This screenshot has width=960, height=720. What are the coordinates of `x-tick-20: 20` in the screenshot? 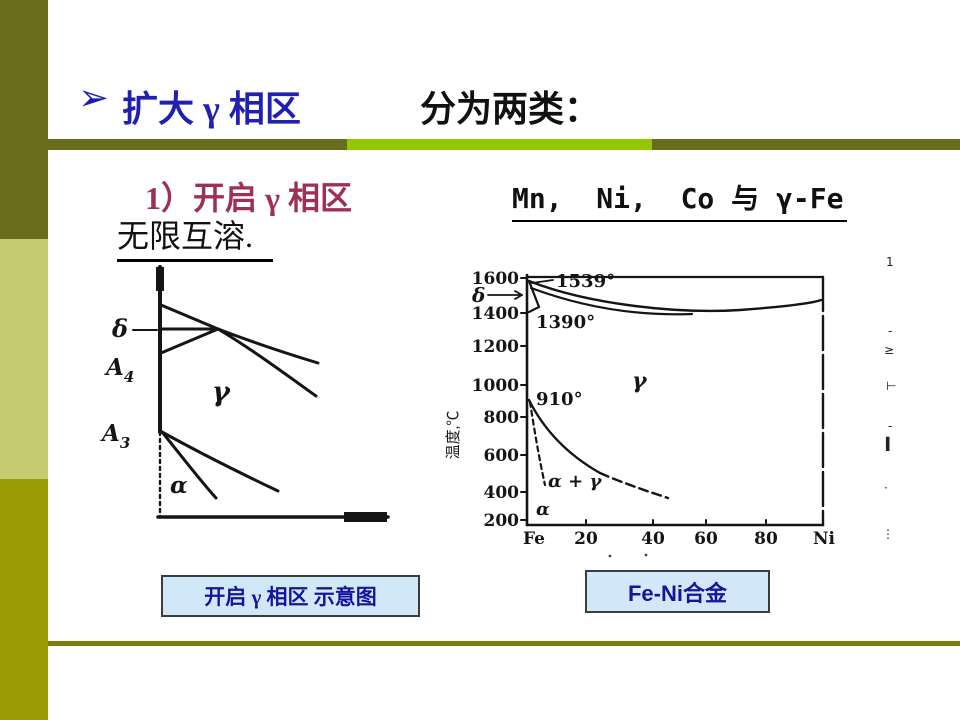 It's located at (586, 539).